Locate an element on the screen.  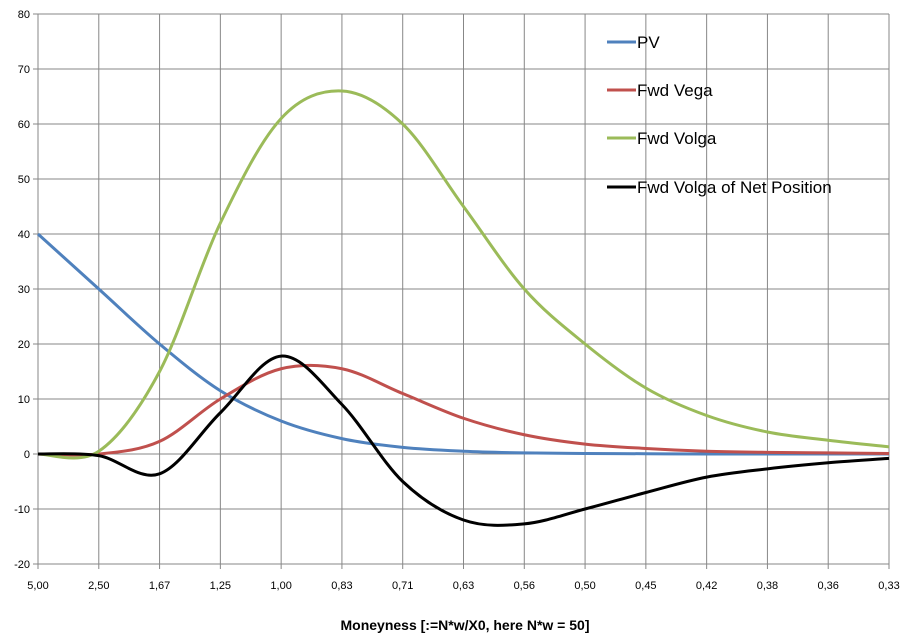
y-tick-label: 70 is located at coordinates (24, 70).